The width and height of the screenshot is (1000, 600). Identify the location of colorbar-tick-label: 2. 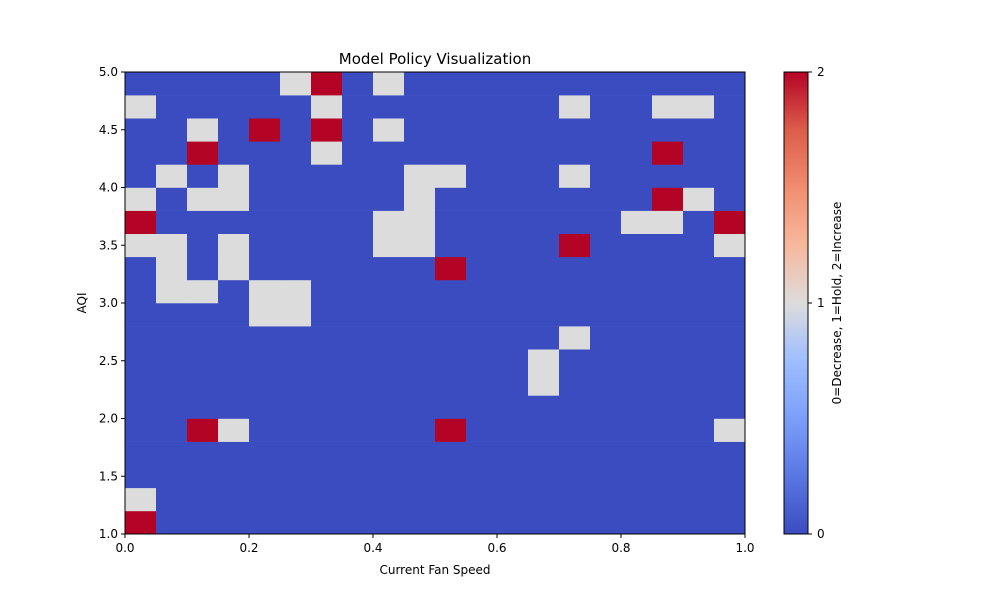
(821, 72).